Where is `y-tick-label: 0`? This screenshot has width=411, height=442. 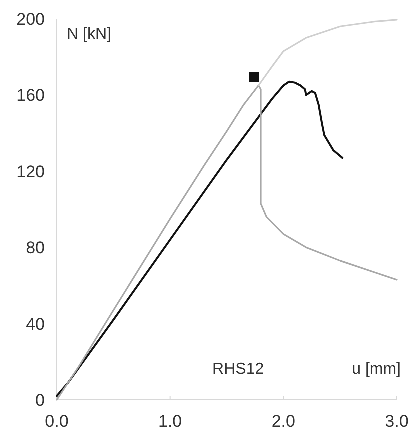
y-tick-label: 0 is located at coordinates (40, 400).